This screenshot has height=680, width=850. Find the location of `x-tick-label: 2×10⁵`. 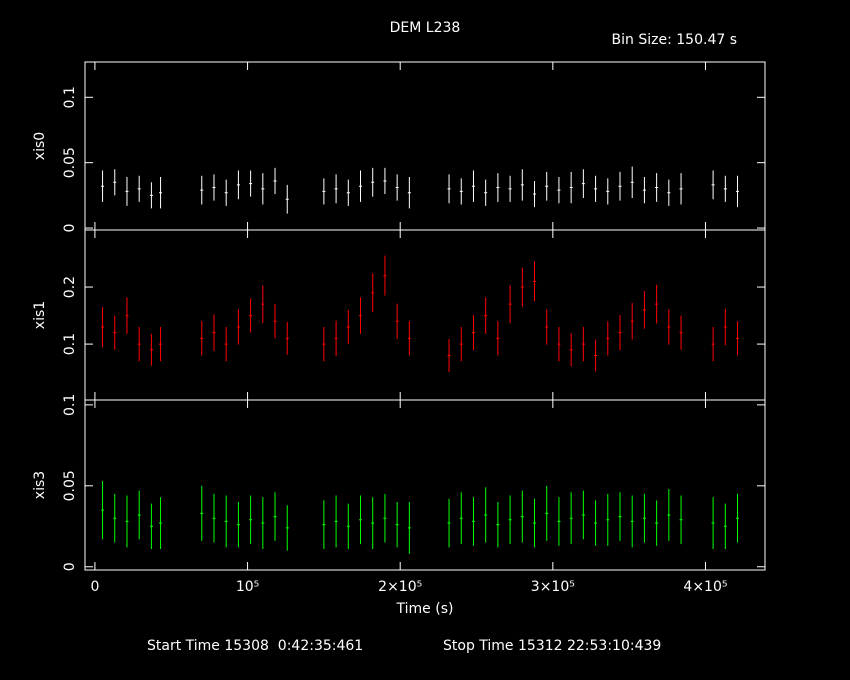

x-tick-label: 2×10⁵ is located at coordinates (400, 587).